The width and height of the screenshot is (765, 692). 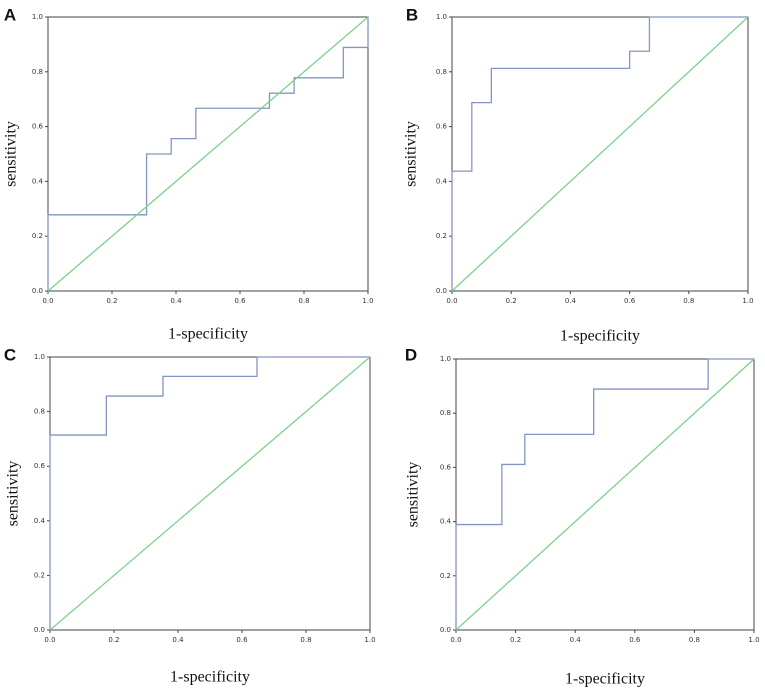 What do you see at coordinates (10, 14) in the screenshot?
I see `panel-label: A` at bounding box center [10, 14].